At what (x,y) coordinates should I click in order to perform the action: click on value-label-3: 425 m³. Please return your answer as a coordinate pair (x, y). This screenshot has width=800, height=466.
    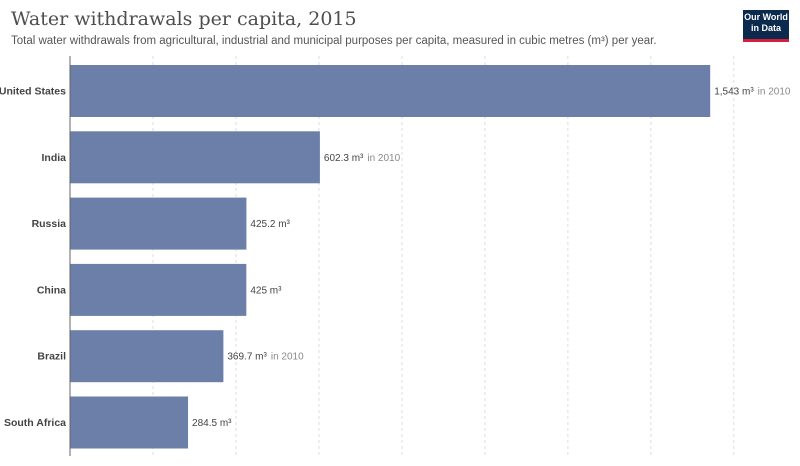
    Looking at the image, I should click on (266, 290).